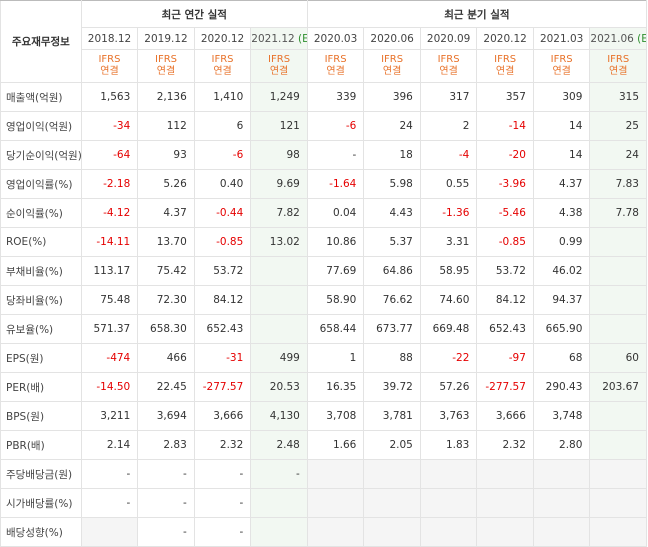 Image resolution: width=648 pixels, height=547 pixels. I want to click on table-cell: 652.43, so click(222, 329).